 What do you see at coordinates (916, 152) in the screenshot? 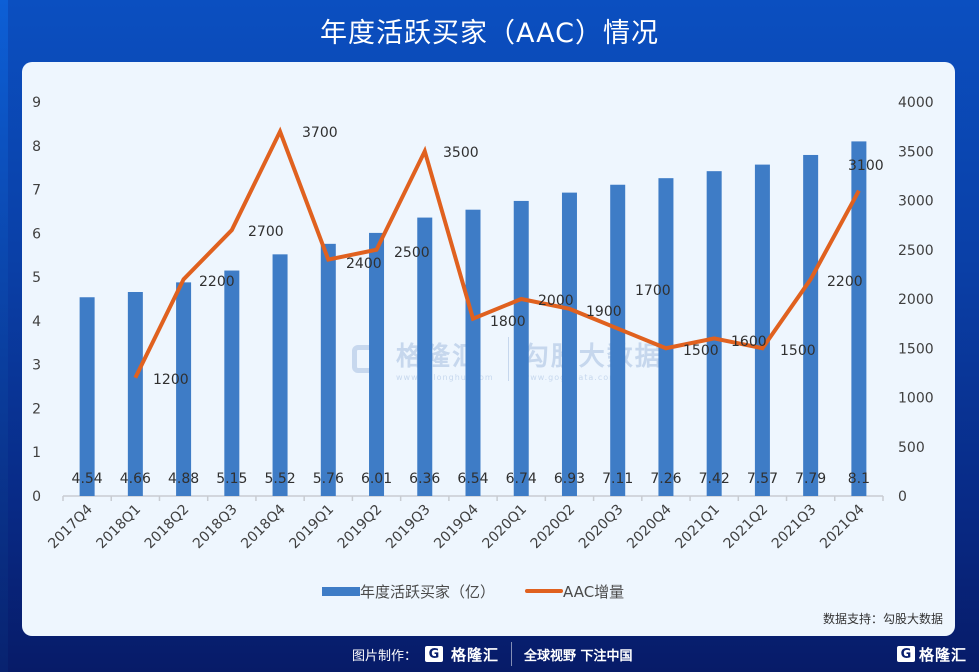
I see `right-axis-tick: 3500` at bounding box center [916, 152].